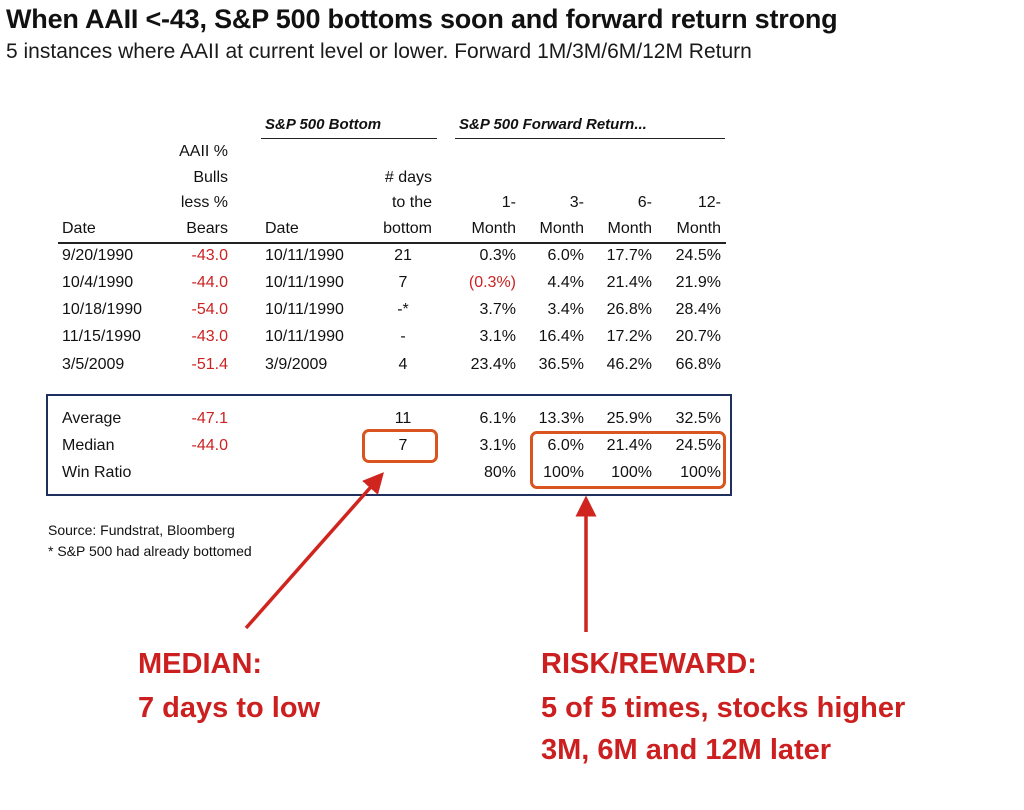  What do you see at coordinates (209, 418) in the screenshot?
I see `summary-aaii: -47.1` at bounding box center [209, 418].